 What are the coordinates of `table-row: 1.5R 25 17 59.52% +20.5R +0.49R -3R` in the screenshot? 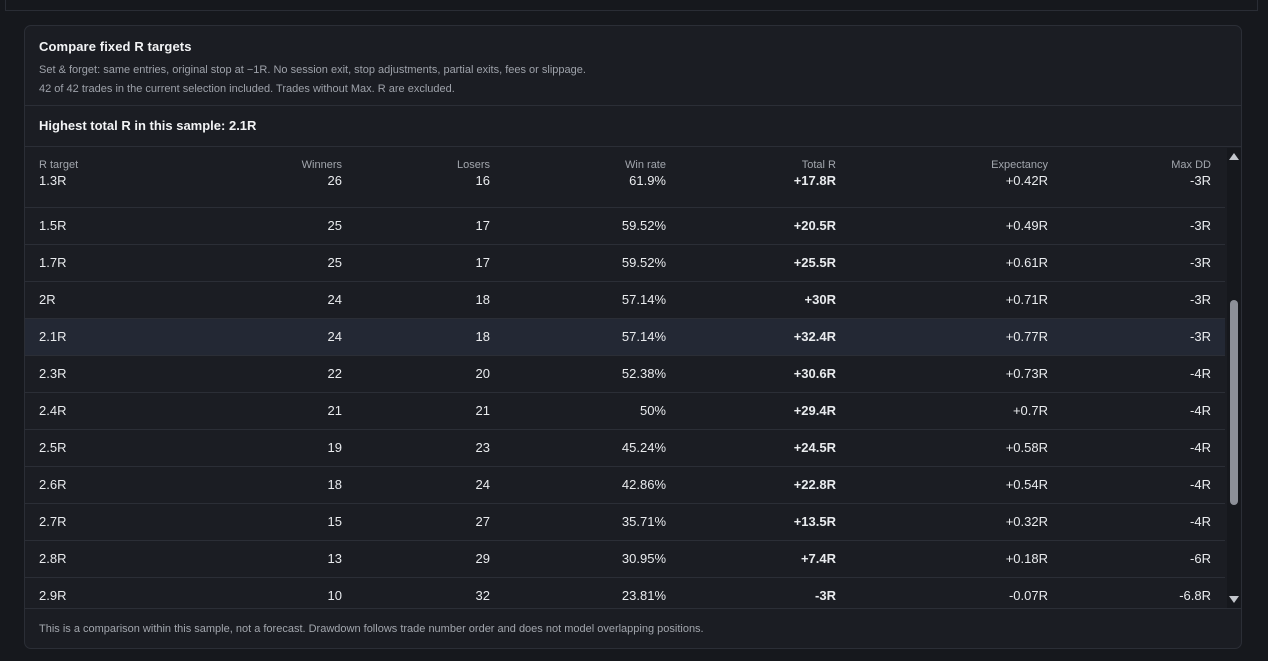 It's located at (625, 226).